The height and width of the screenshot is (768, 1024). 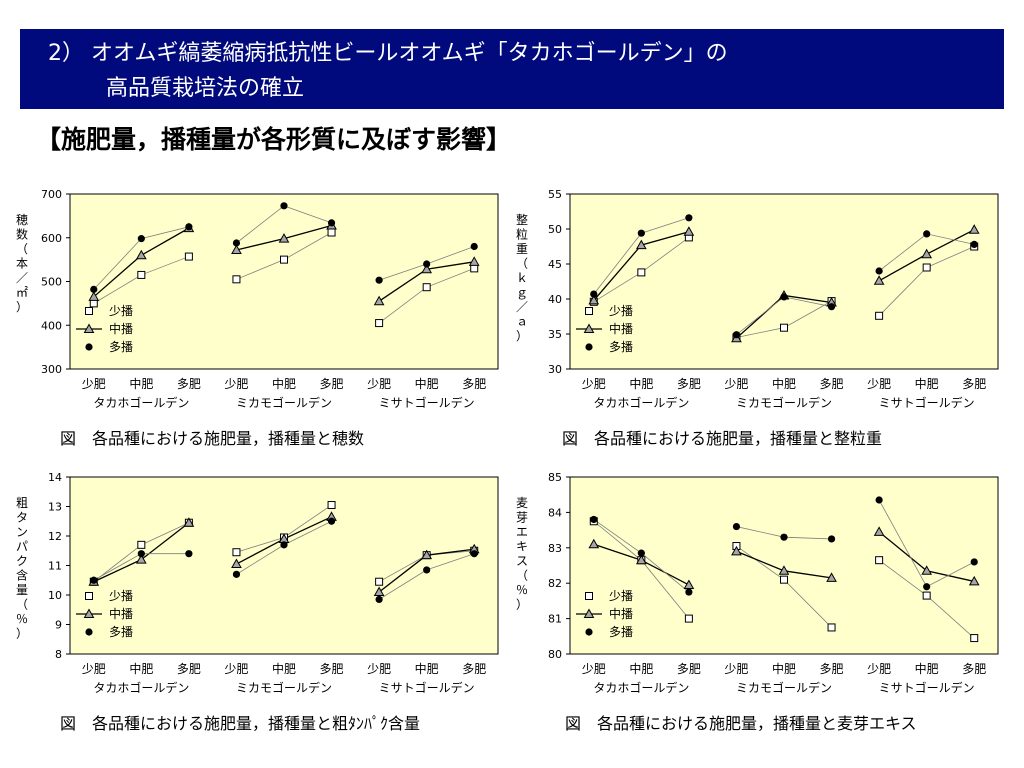 What do you see at coordinates (522, 590) in the screenshot?
I see `y-axis-label-char: ％` at bounding box center [522, 590].